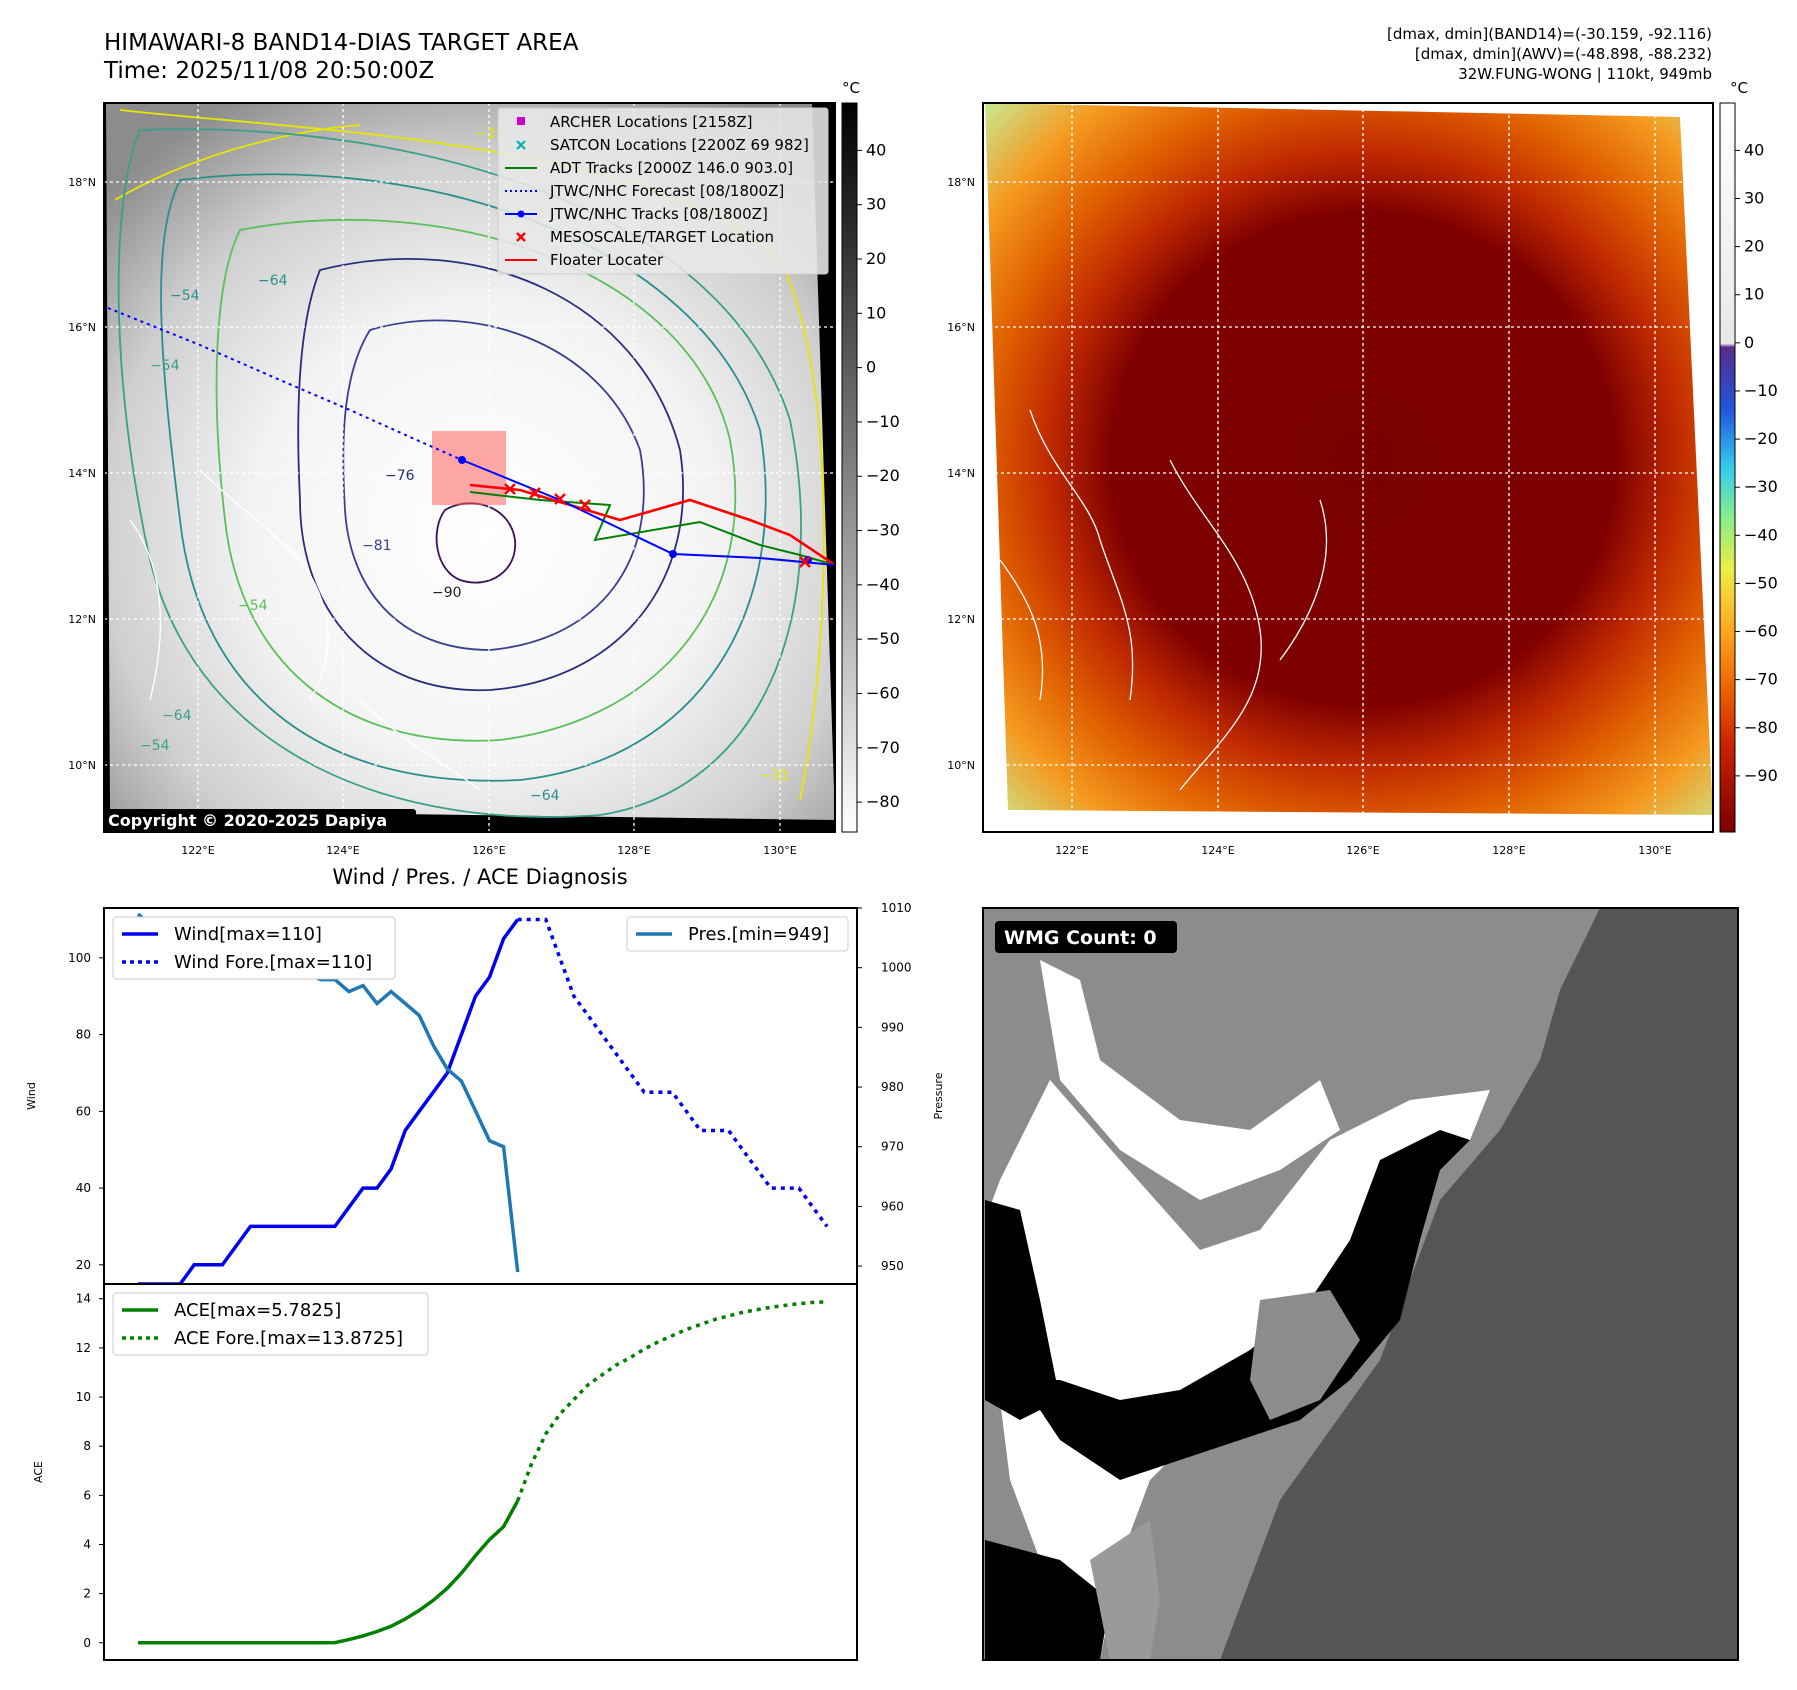 The width and height of the screenshot is (1797, 1690). Describe the element at coordinates (257, 1310) in the screenshot. I see `legend-label: ACE[max=5.7825]` at that location.